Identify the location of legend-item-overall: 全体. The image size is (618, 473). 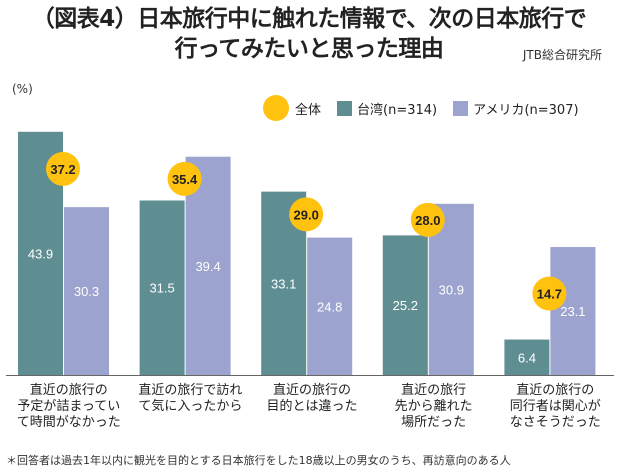
(292, 108).